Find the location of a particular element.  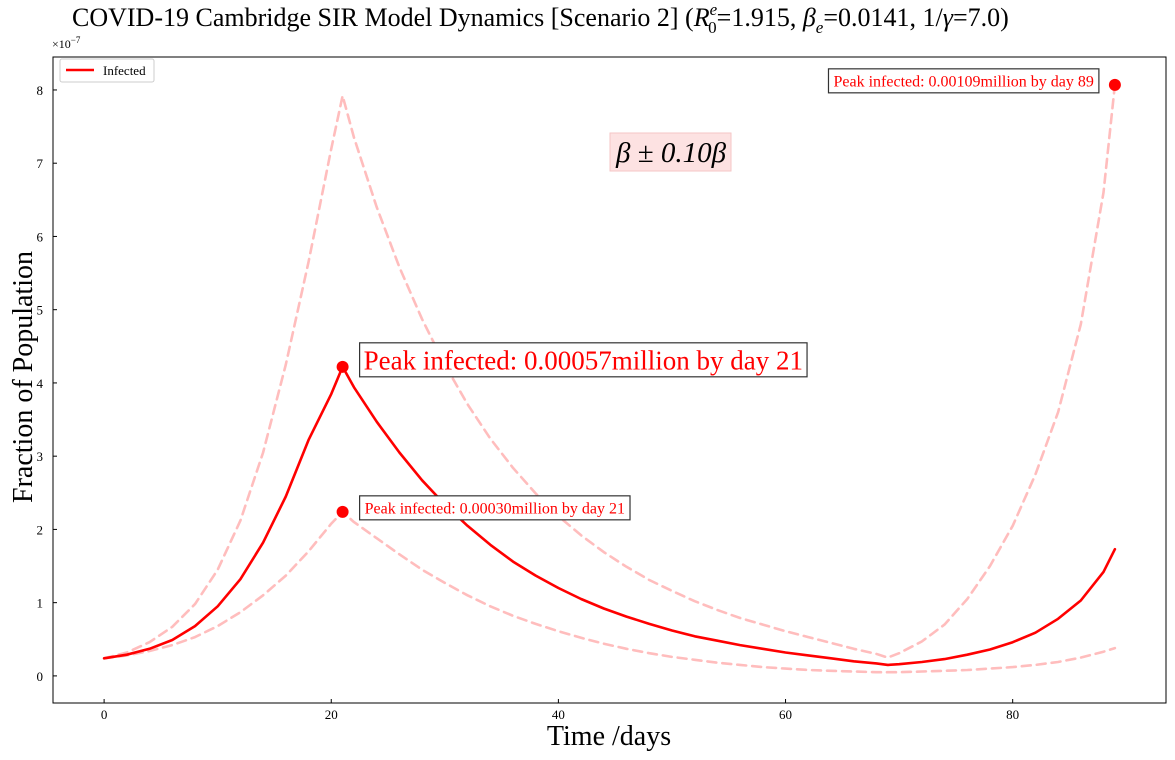

peak-annotation-label: Peak infected: 0.00109million by day 89 is located at coordinates (963, 81).